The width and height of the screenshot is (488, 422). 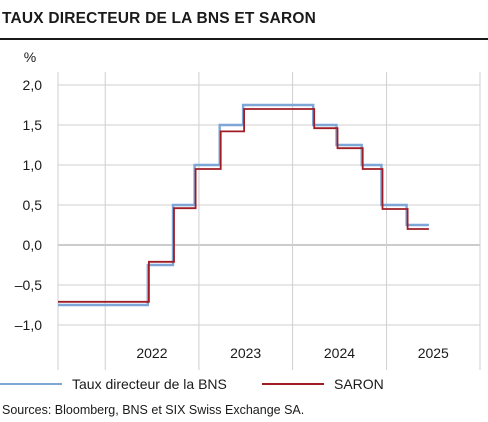 What do you see at coordinates (28, 285) in the screenshot?
I see `y-tick-label: –0,5` at bounding box center [28, 285].